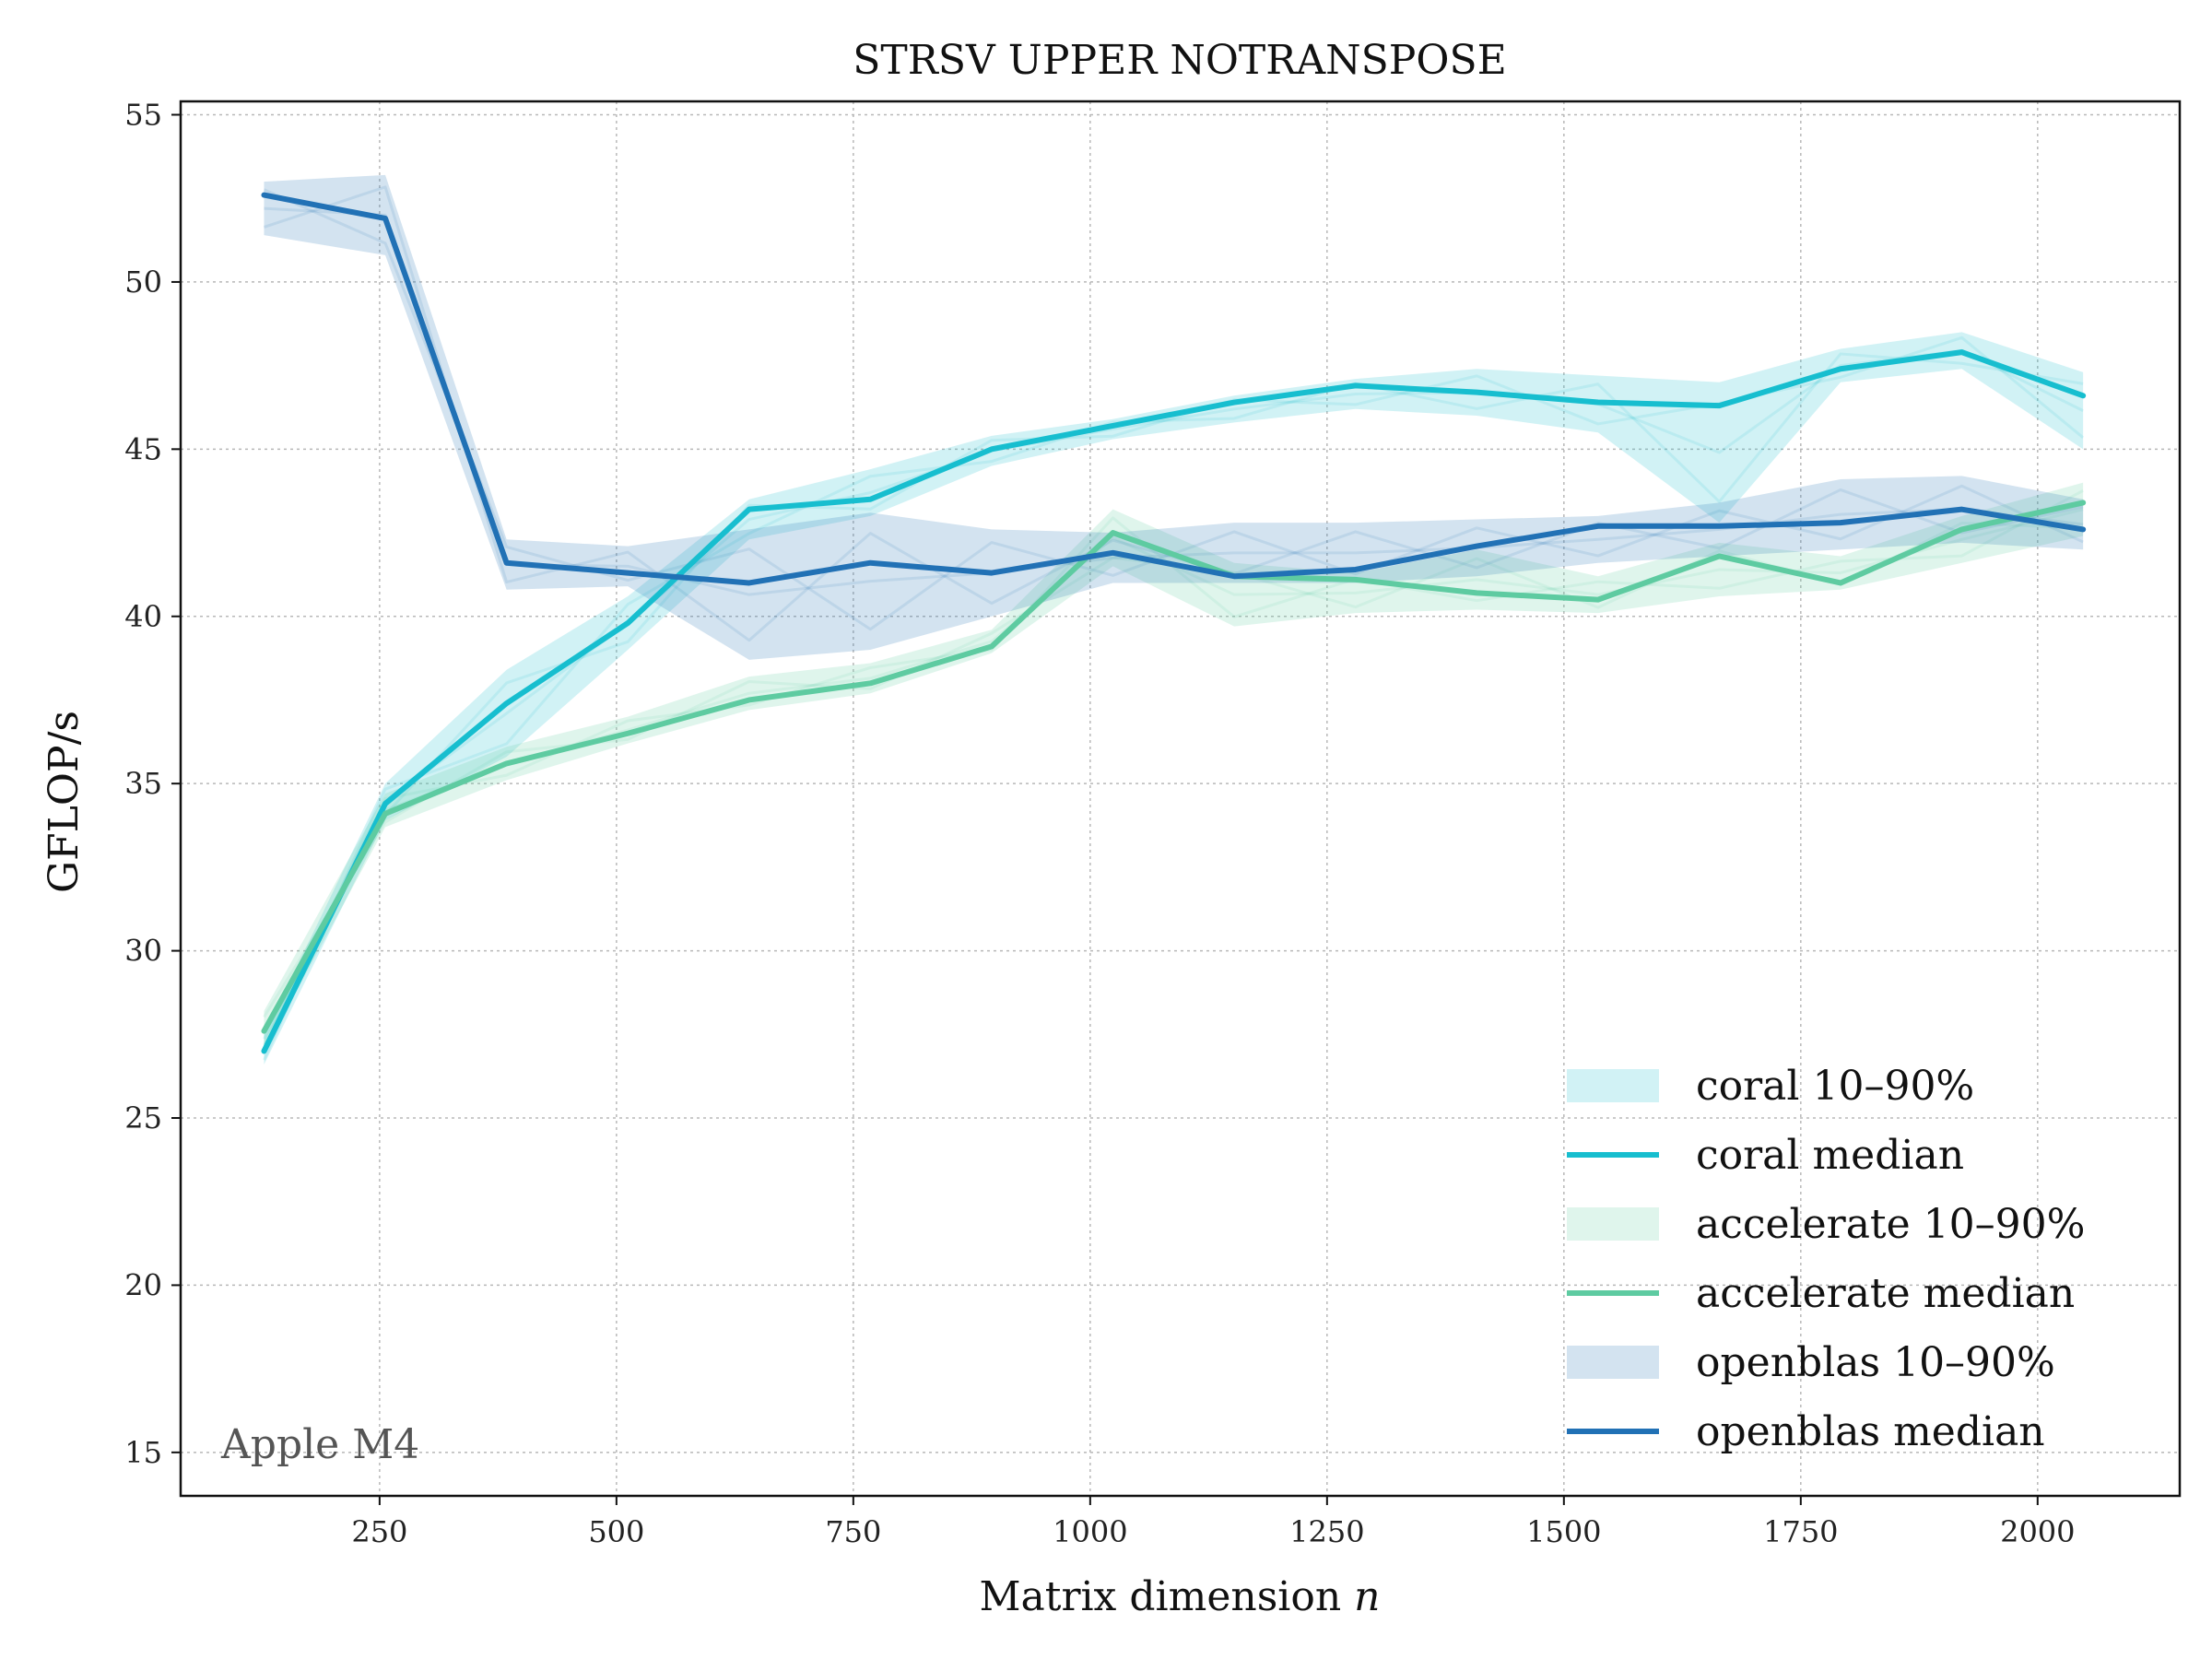  What do you see at coordinates (1870, 1431) in the screenshot?
I see `legend-label: openblas median` at bounding box center [1870, 1431].